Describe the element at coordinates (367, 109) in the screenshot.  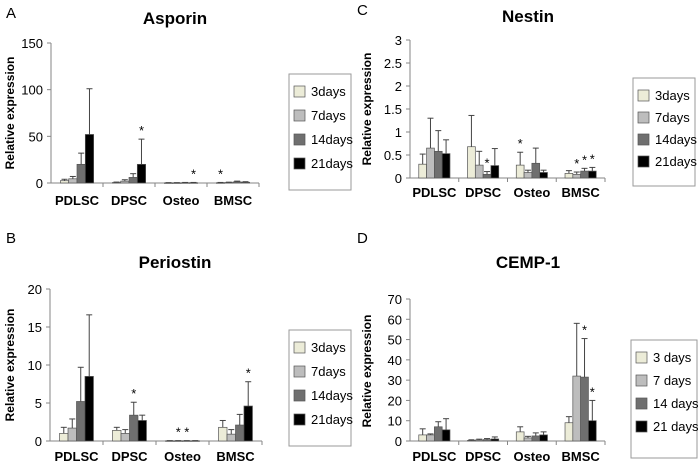
I see `y-axis-label: Relative expression` at that location.